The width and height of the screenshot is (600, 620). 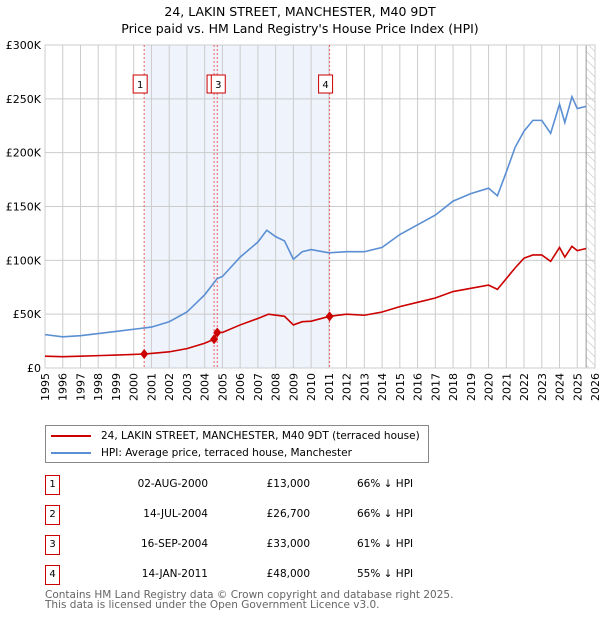 I want to click on x-tick-label: 2025, so click(x=577, y=387).